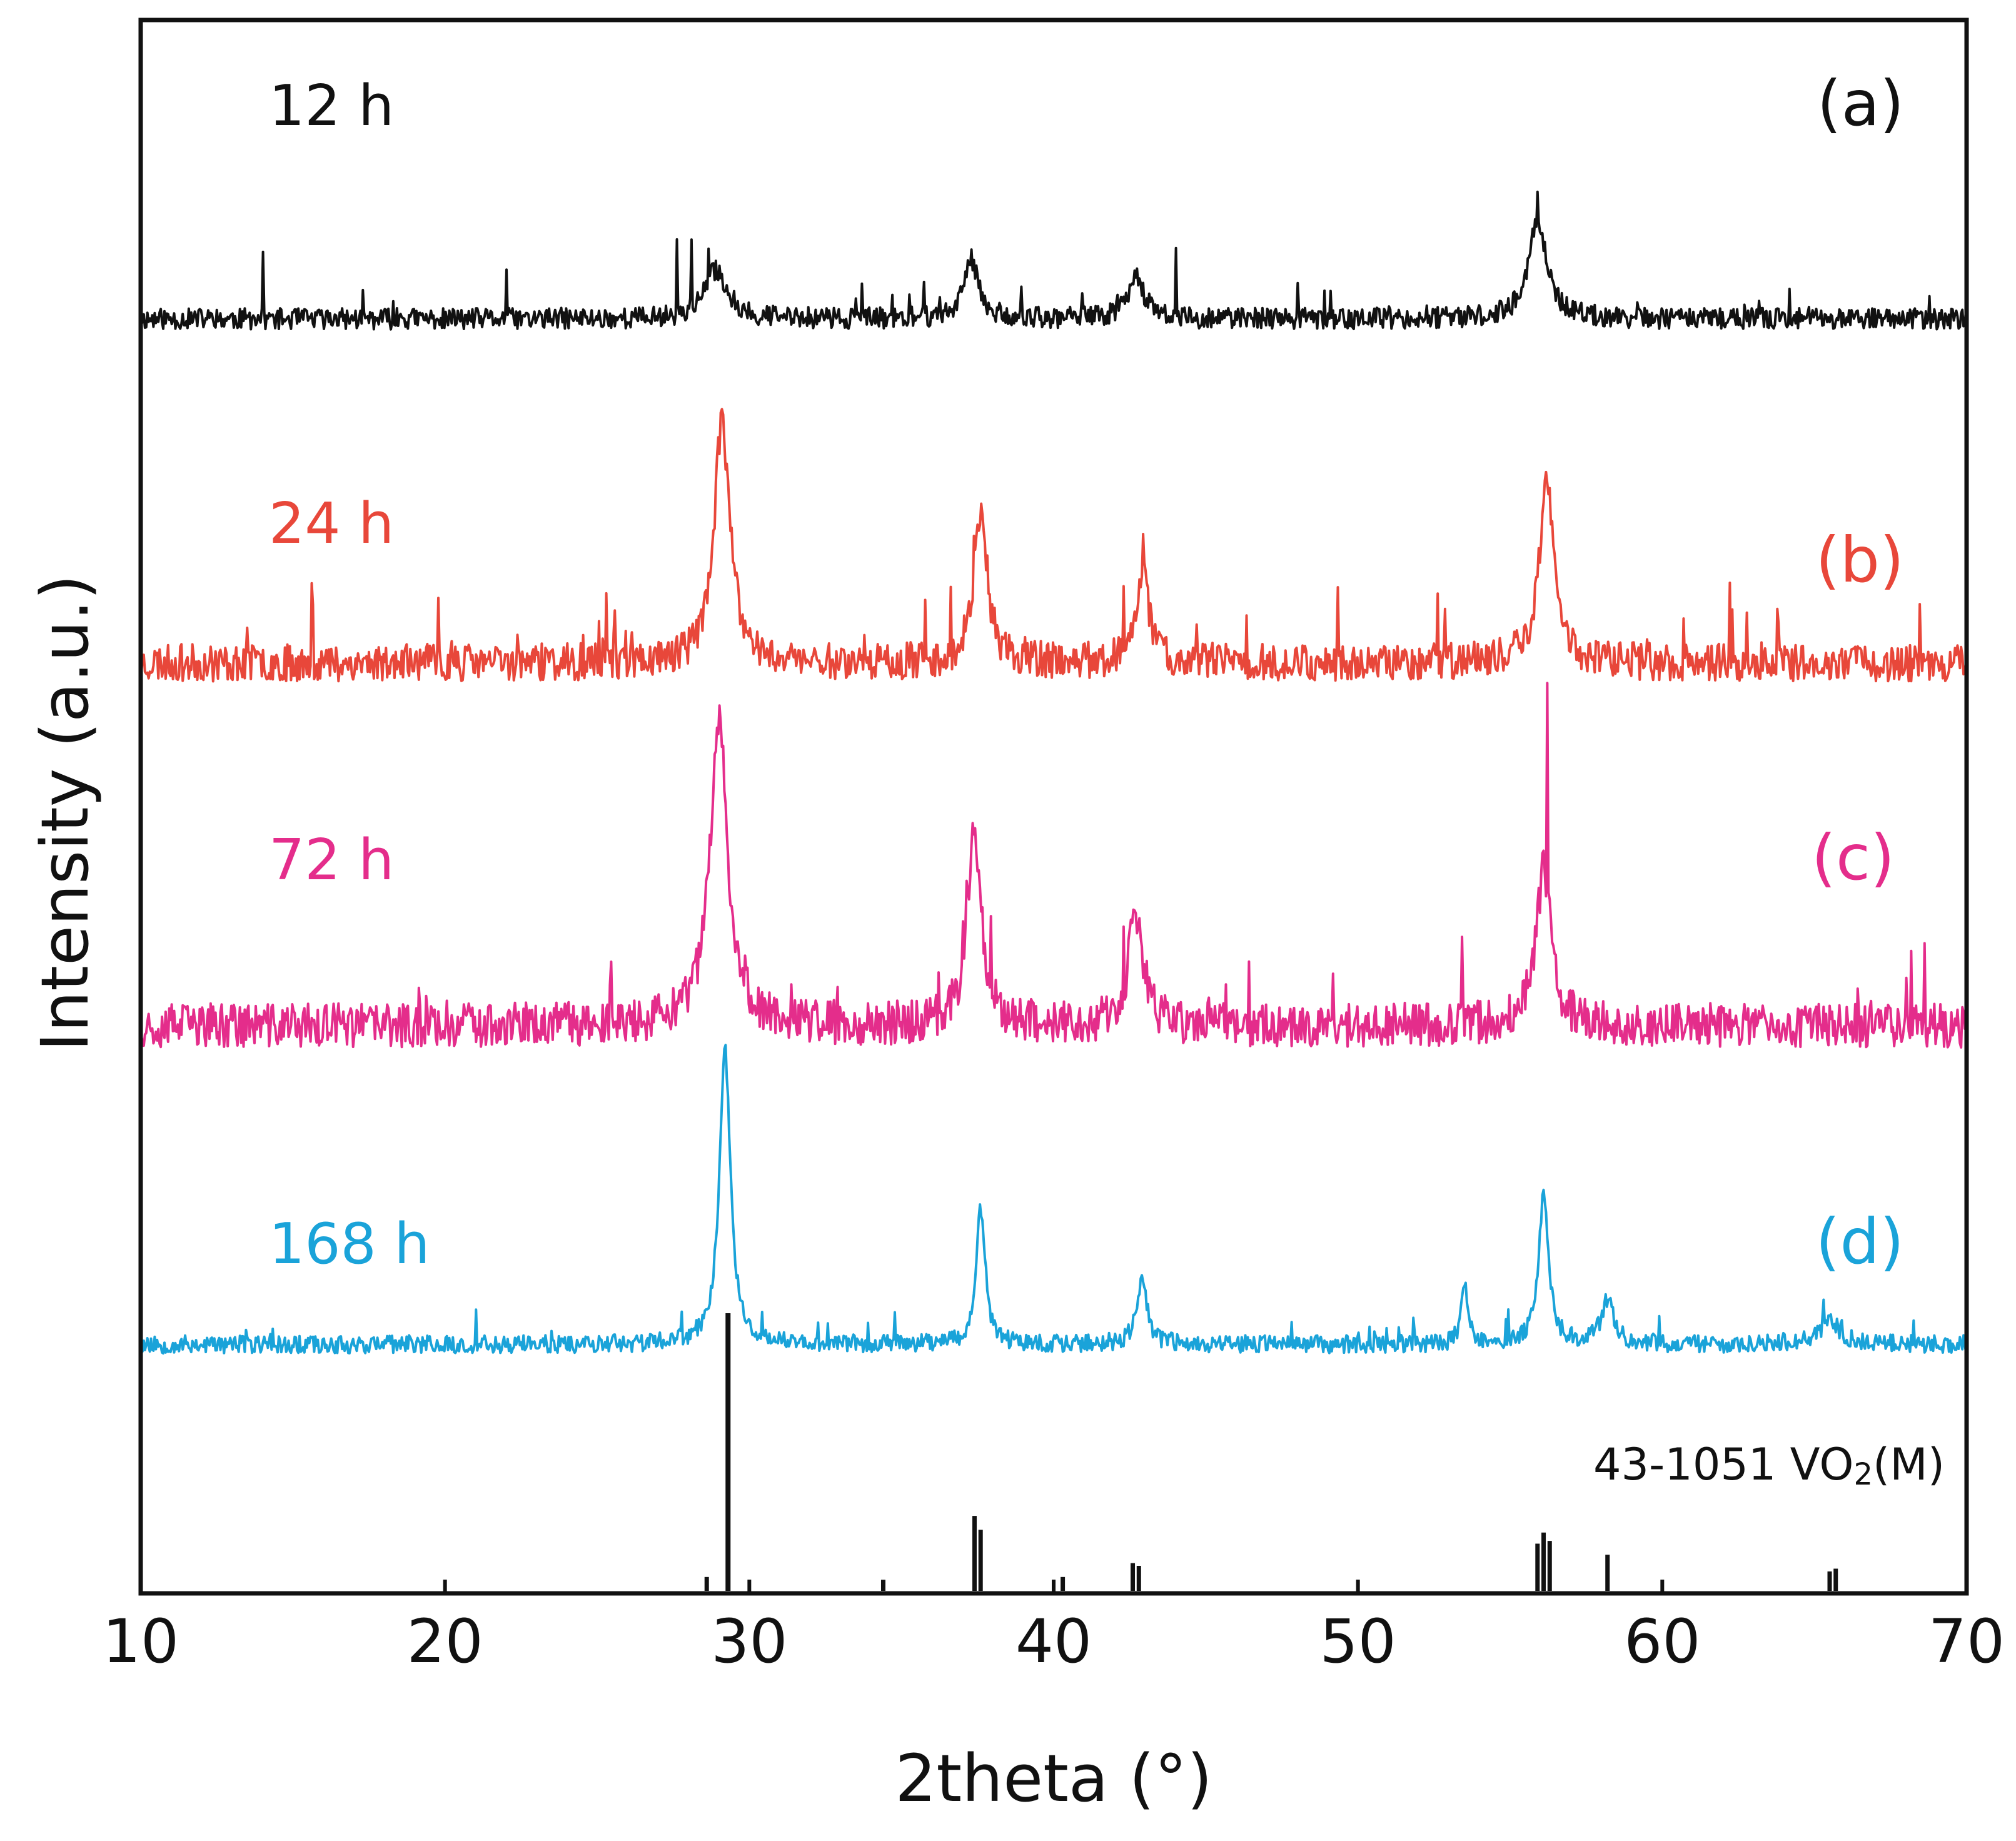 This screenshot has width=2016, height=1841. I want to click on reference-label-prefix: 43-1051 VO, so click(1723, 1464).